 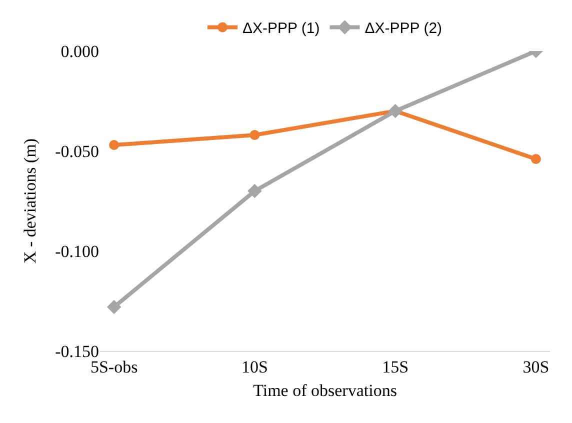 What do you see at coordinates (403, 29) in the screenshot?
I see `legend-label: ΔX-PPP (2)` at bounding box center [403, 29].